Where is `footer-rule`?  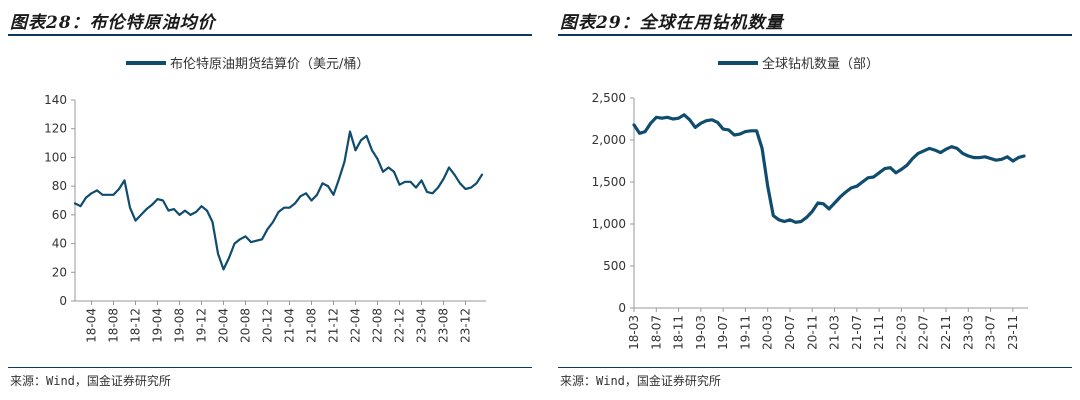 footer-rule is located at coordinates (815, 367).